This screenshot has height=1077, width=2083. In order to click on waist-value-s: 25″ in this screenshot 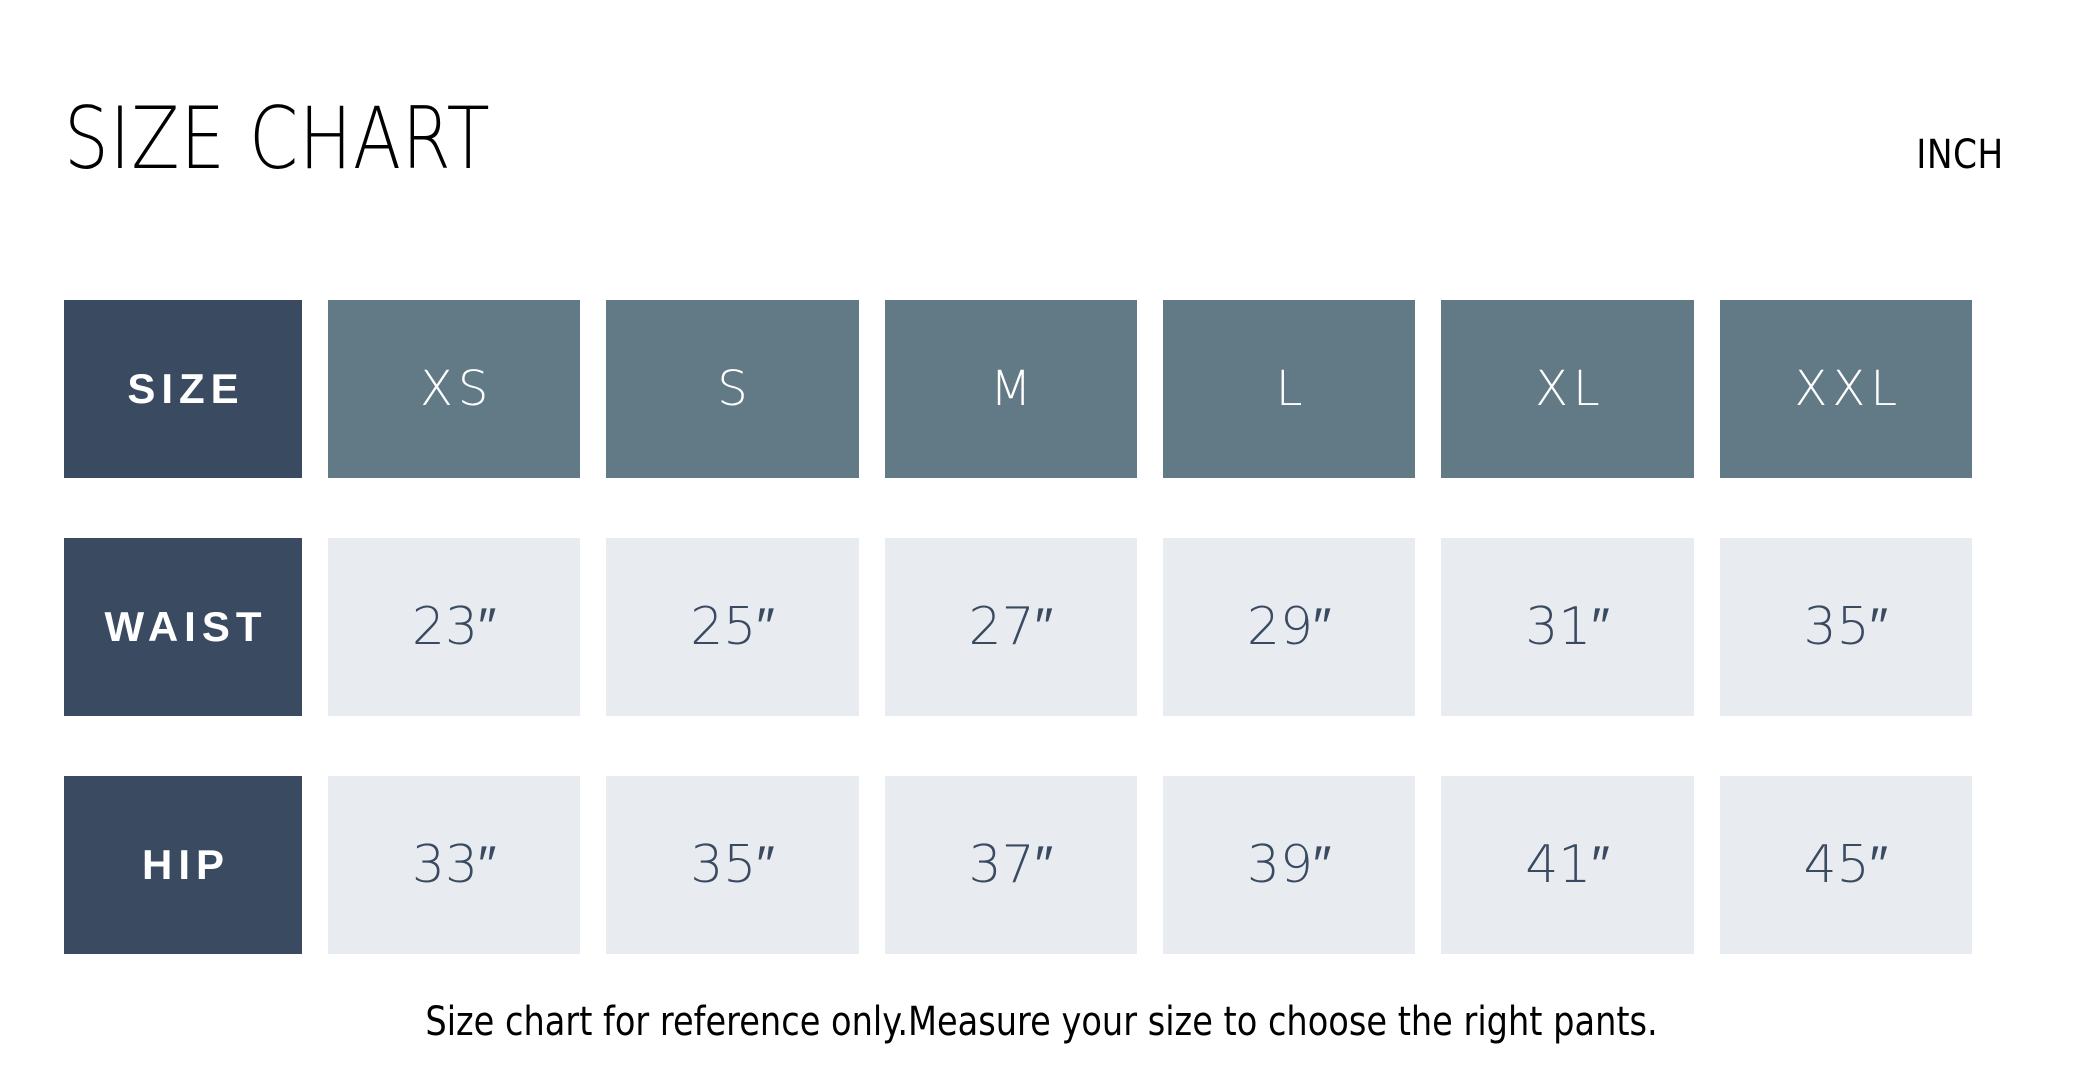, I will do `click(732, 627)`.